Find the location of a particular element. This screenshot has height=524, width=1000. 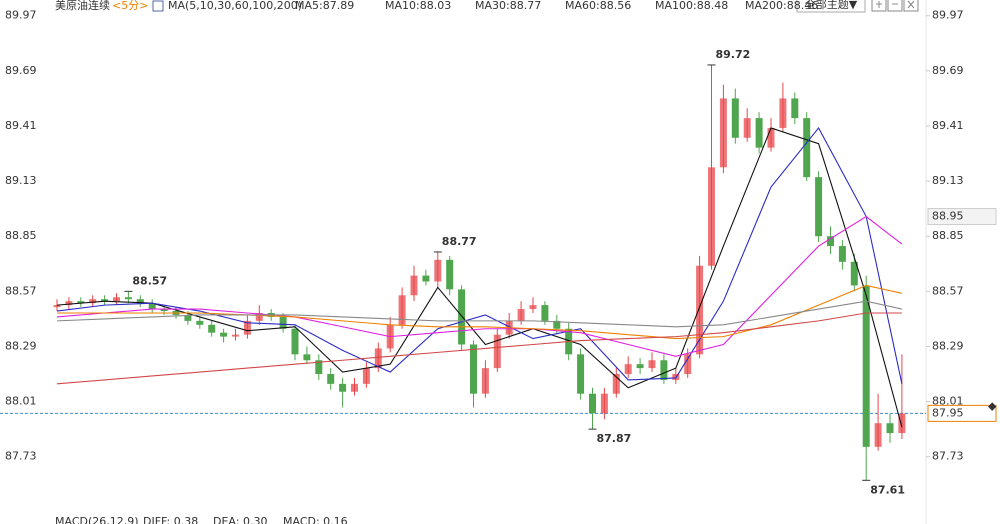

crosshair-price-box is located at coordinates (962, 217).